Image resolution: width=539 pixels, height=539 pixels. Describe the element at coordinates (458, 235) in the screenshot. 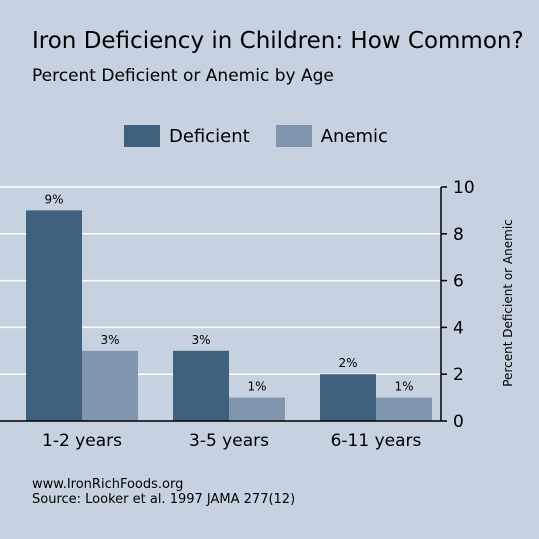

I see `y-tick-label-4: 8` at that location.